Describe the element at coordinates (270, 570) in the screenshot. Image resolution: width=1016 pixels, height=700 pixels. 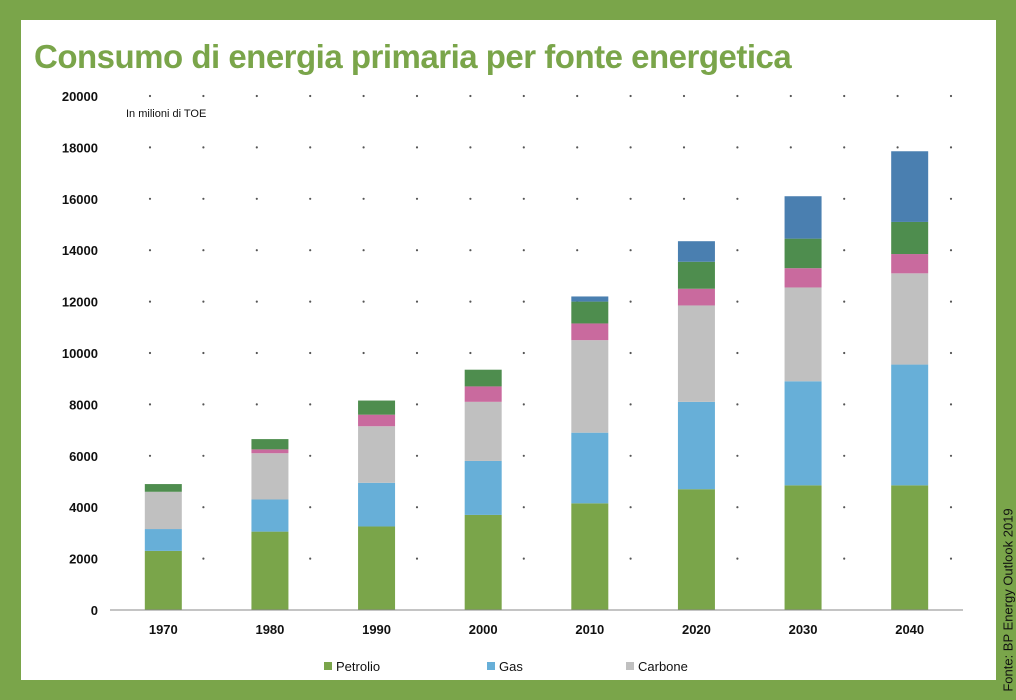
I see `bar-segment-petrolio-1980` at that location.